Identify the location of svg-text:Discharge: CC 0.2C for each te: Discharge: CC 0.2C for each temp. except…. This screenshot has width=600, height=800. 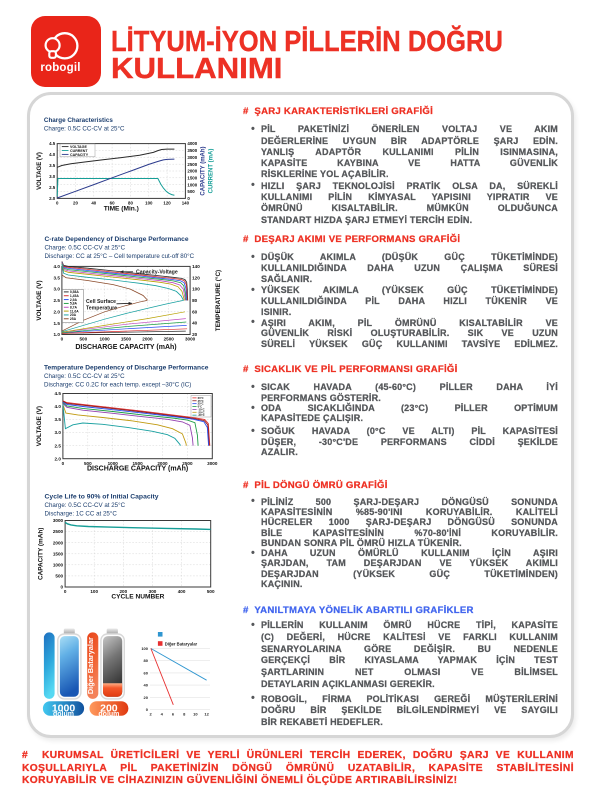
(117, 384).